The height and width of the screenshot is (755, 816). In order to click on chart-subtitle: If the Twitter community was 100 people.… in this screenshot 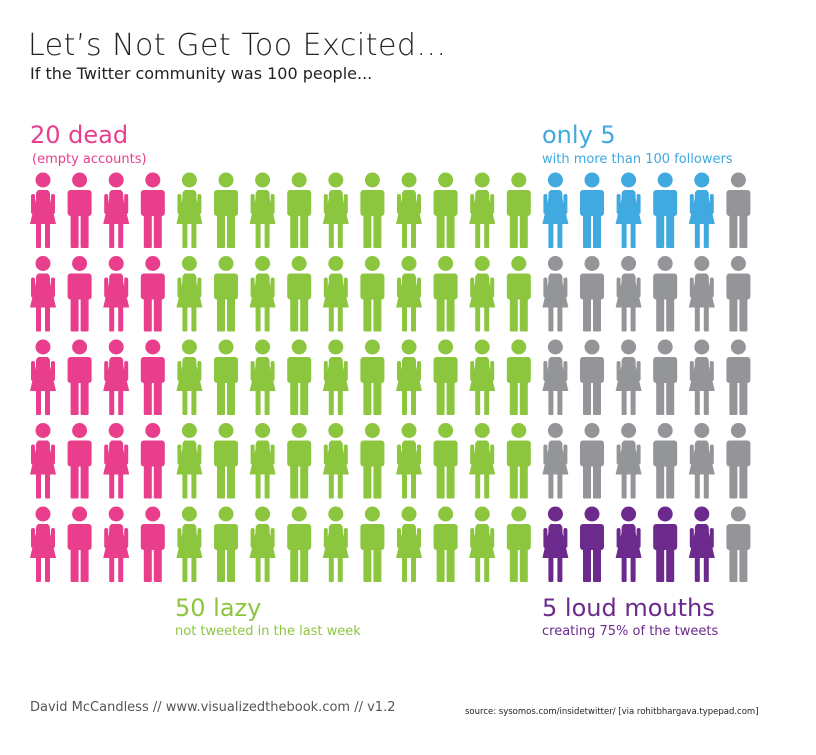, I will do `click(201, 73)`.